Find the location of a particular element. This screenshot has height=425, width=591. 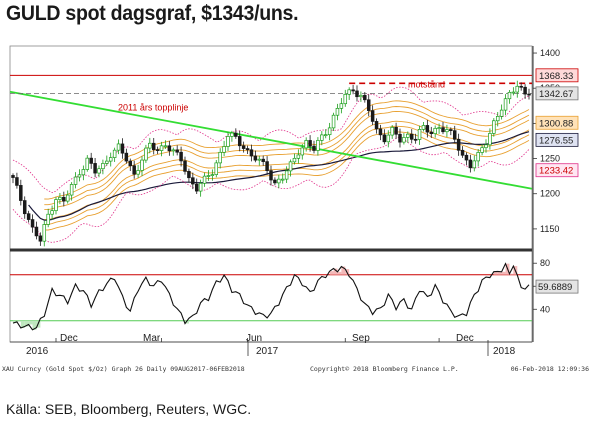

osc-value-box is located at coordinates (557, 286).